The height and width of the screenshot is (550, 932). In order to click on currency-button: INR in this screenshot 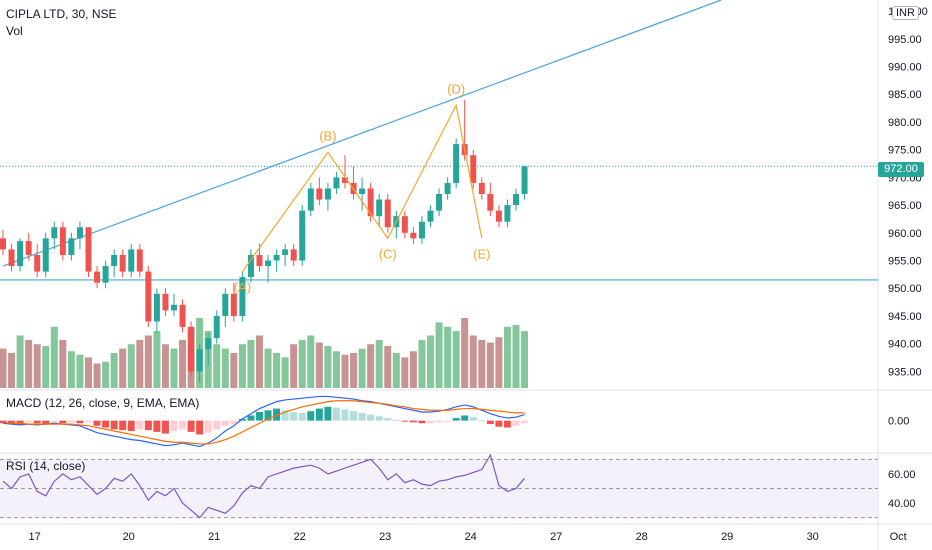, I will do `click(905, 13)`.